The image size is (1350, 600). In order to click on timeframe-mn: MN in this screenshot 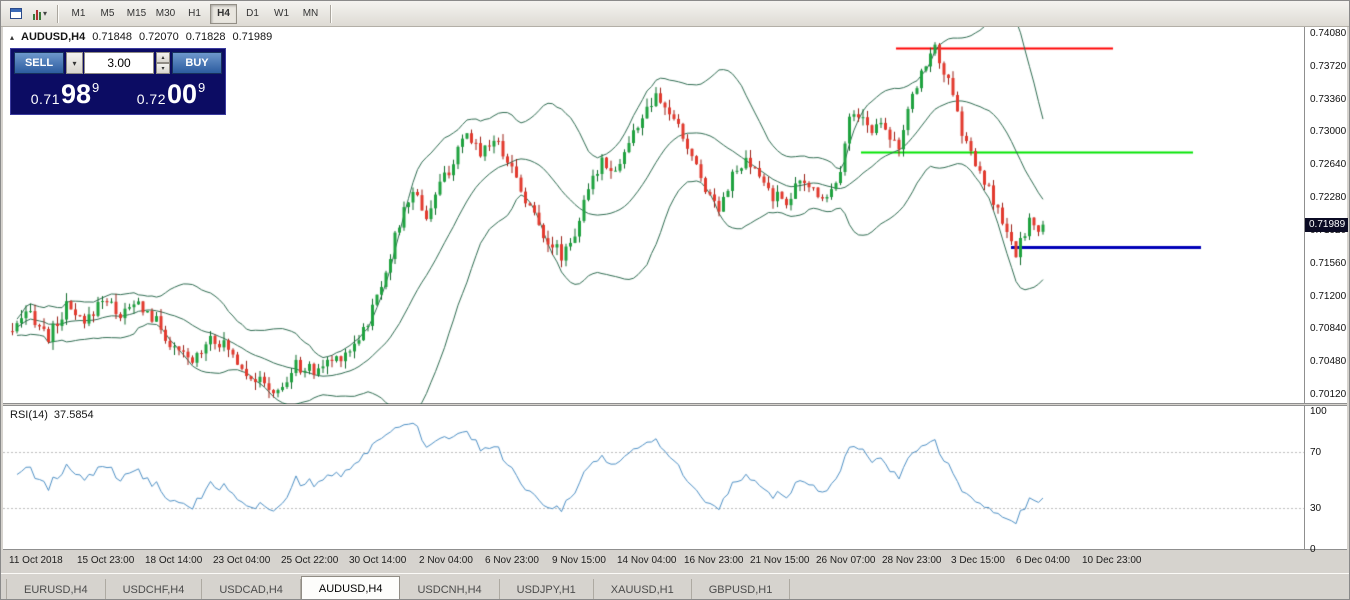, I will do `click(310, 13)`.